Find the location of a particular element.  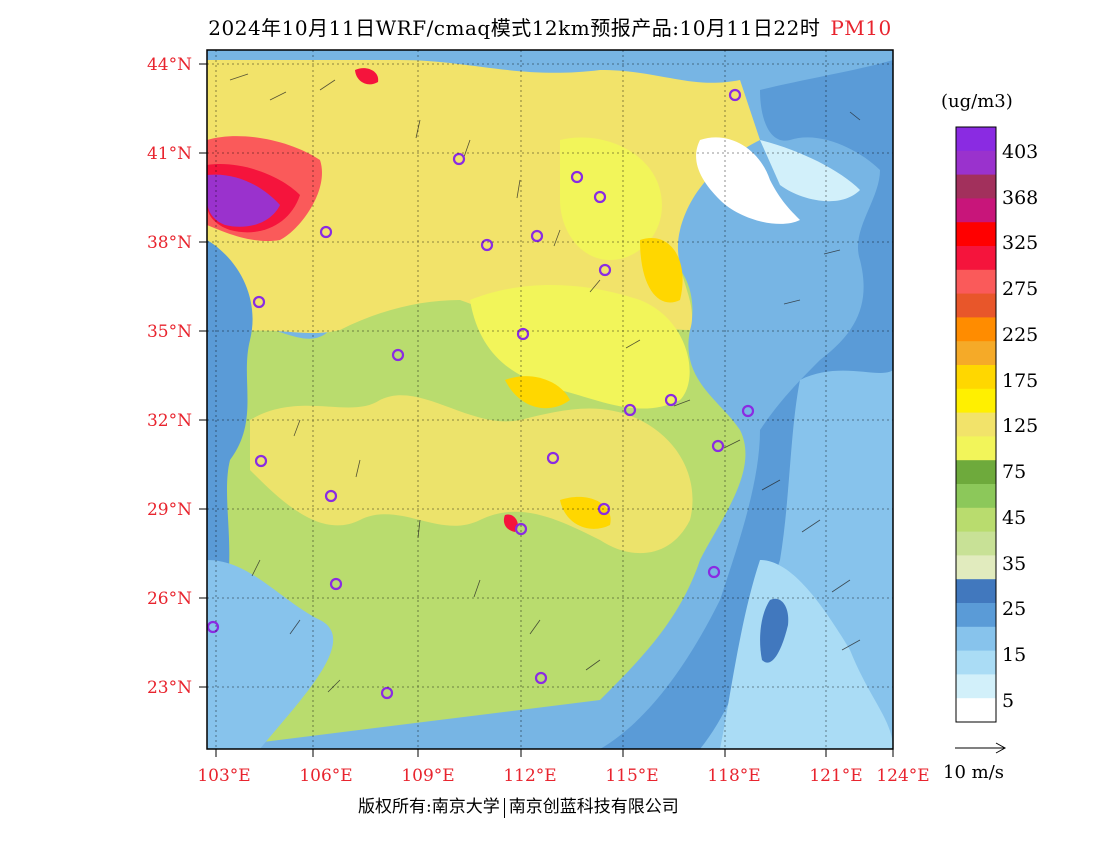

pollutant-label: PM10 is located at coordinates (861, 28).